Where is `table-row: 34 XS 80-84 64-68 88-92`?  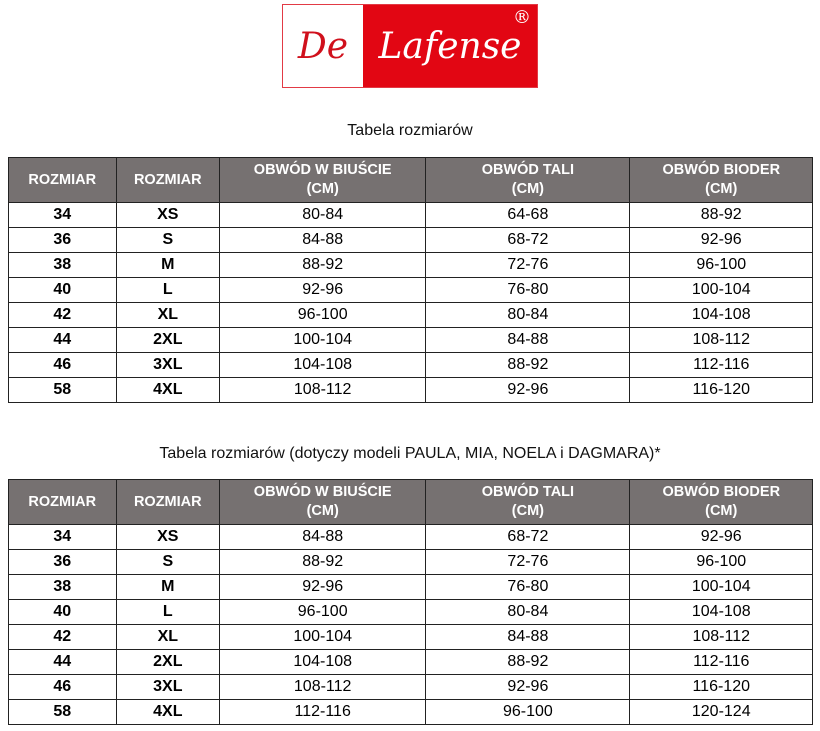 table-row: 34 XS 80-84 64-68 88-92 is located at coordinates (410, 215).